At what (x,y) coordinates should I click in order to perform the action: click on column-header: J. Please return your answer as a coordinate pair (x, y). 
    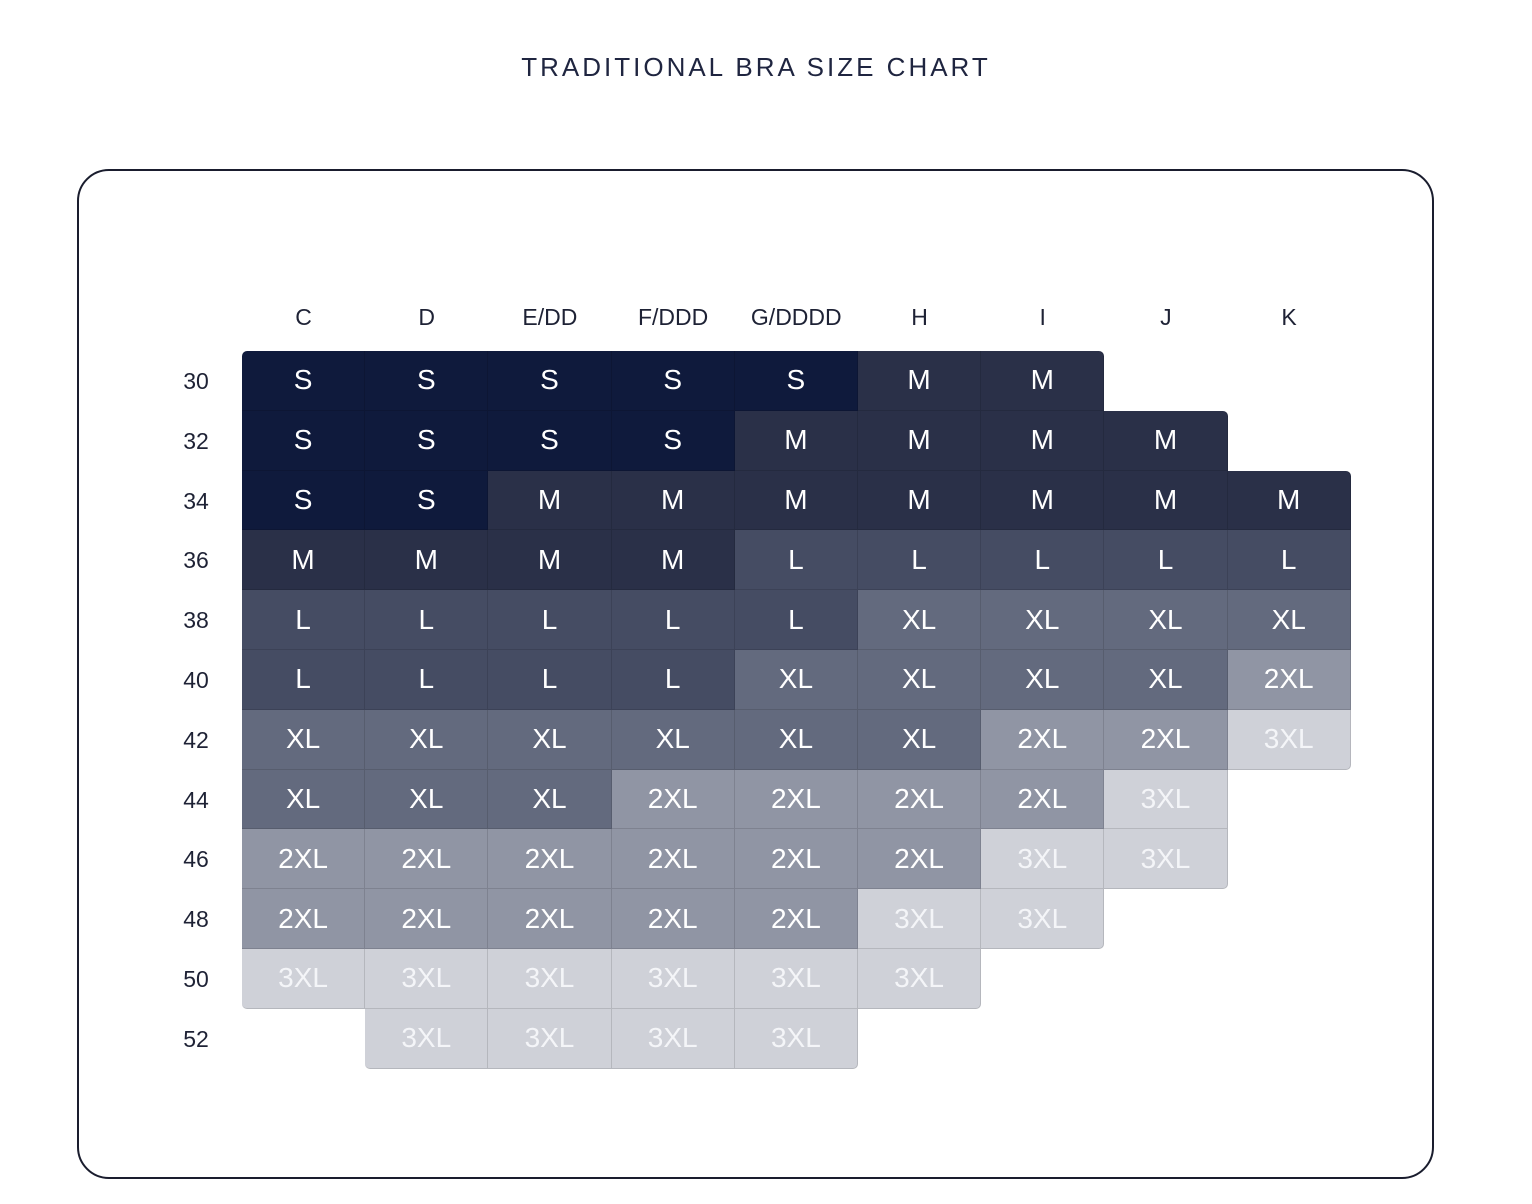
    Looking at the image, I should click on (1166, 317).